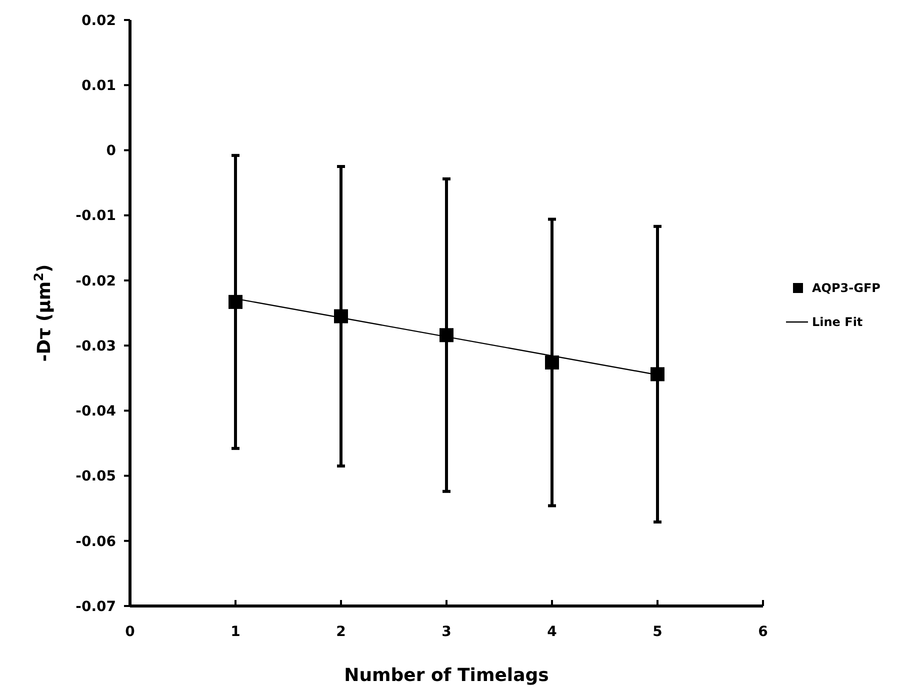 Image resolution: width=922 pixels, height=694 pixels. I want to click on y-tick-label: -0.03, so click(96, 346).